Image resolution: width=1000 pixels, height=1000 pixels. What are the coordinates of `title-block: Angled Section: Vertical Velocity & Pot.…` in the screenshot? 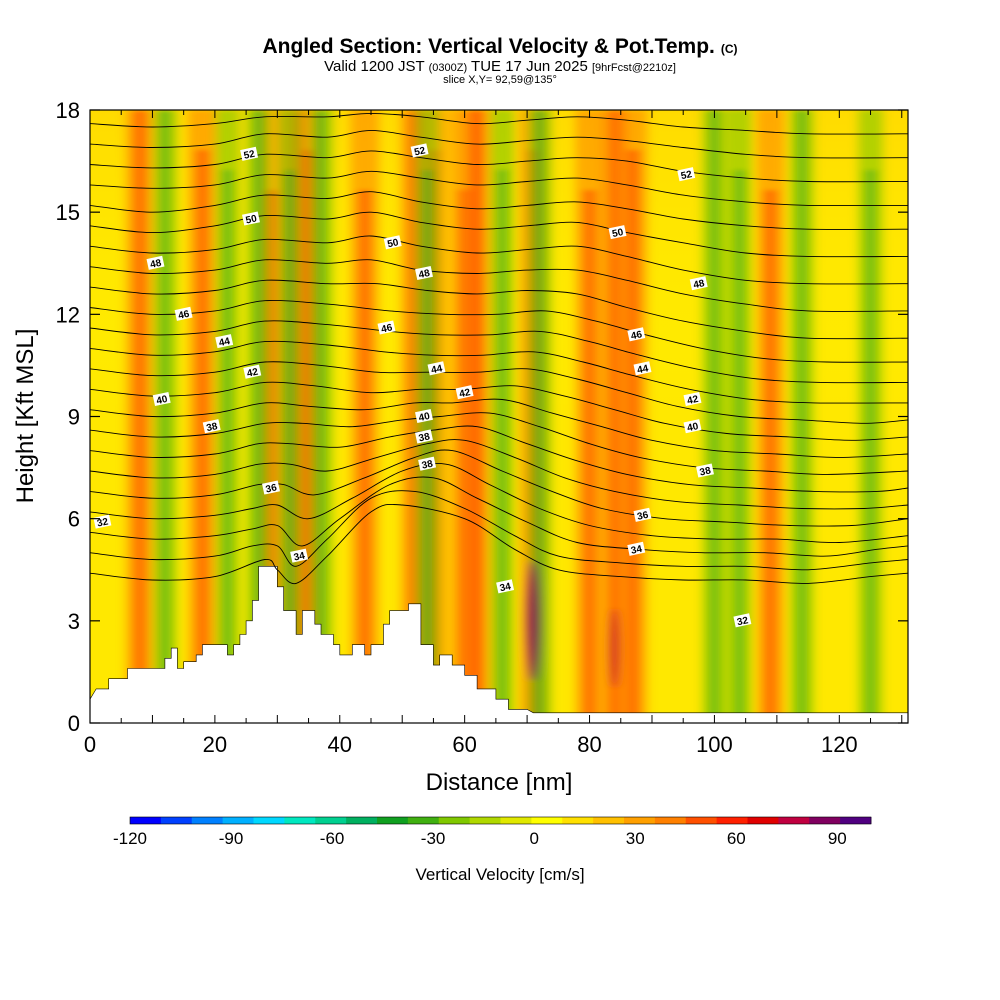 It's located at (500, 61).